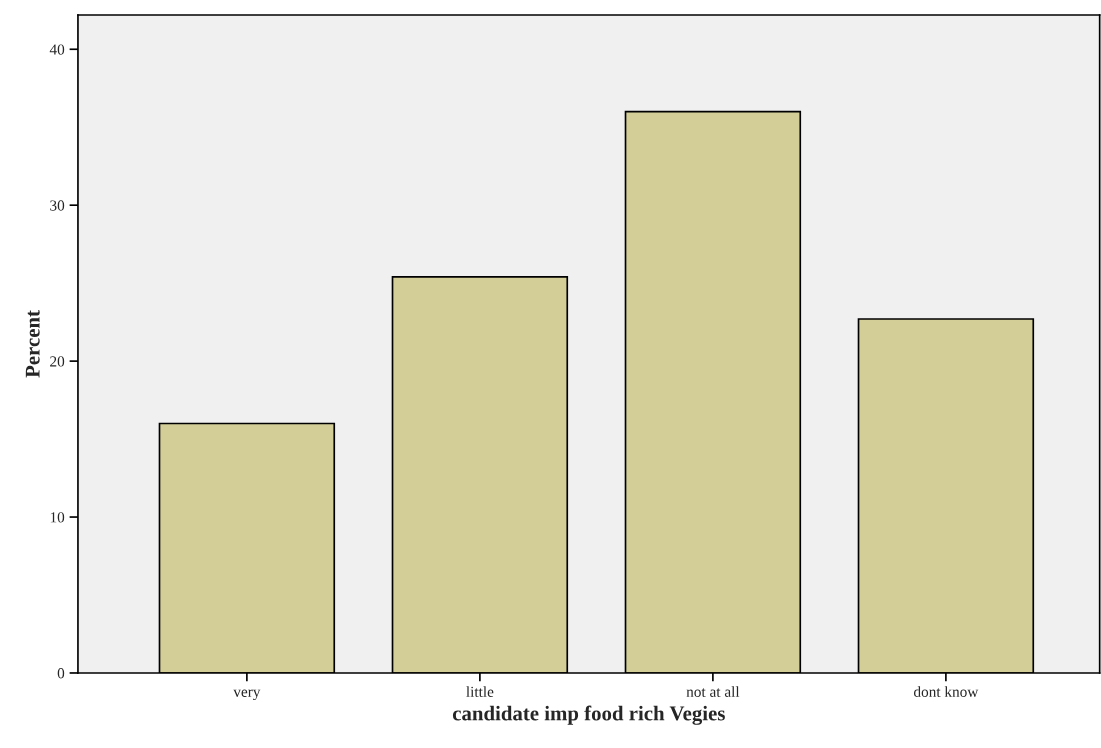  What do you see at coordinates (57, 205) in the screenshot?
I see `y-tick-label: 30` at bounding box center [57, 205].